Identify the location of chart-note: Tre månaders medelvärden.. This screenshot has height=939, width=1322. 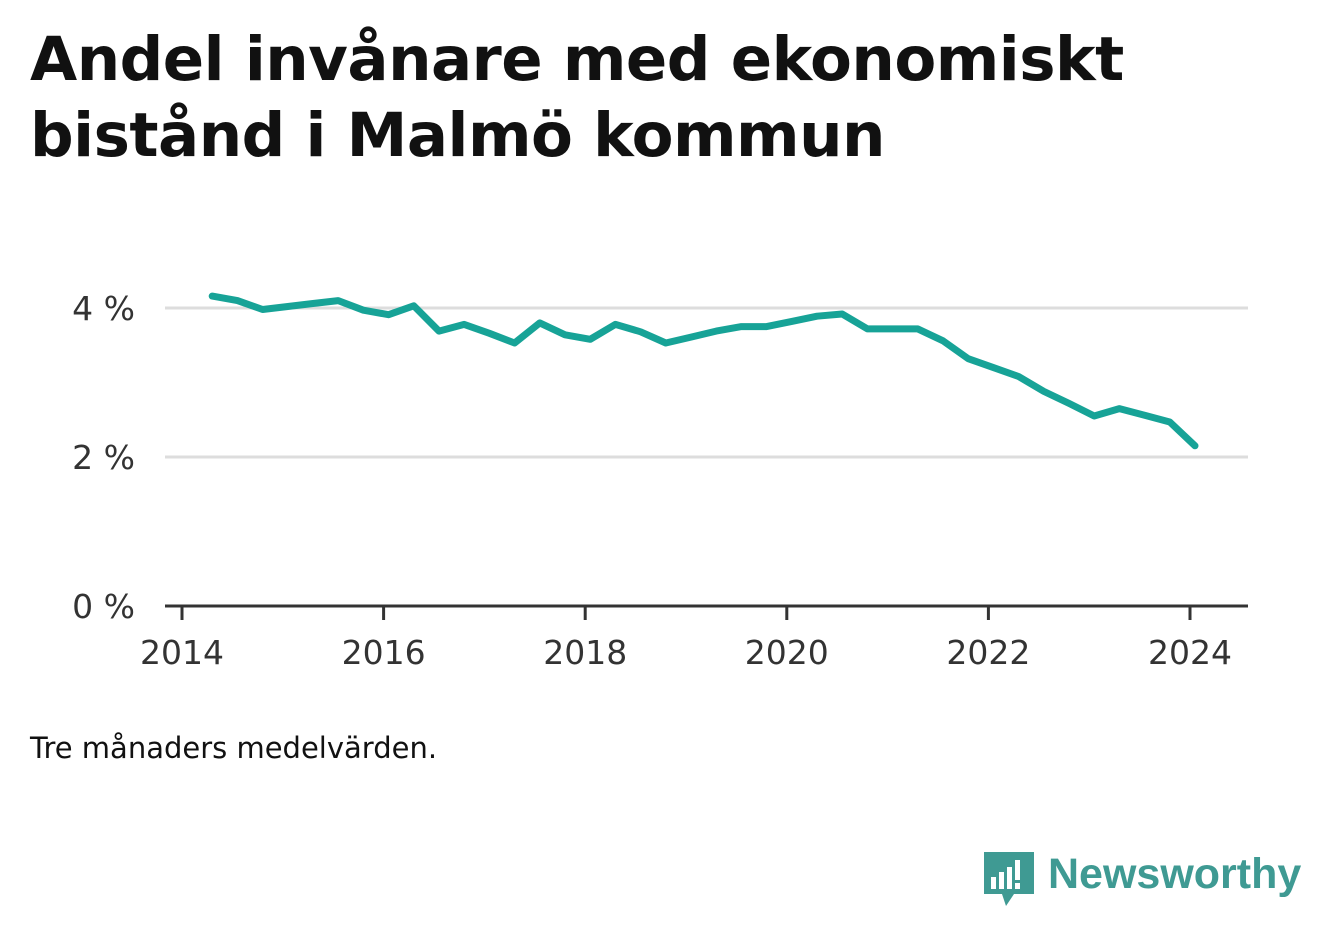
(234, 748).